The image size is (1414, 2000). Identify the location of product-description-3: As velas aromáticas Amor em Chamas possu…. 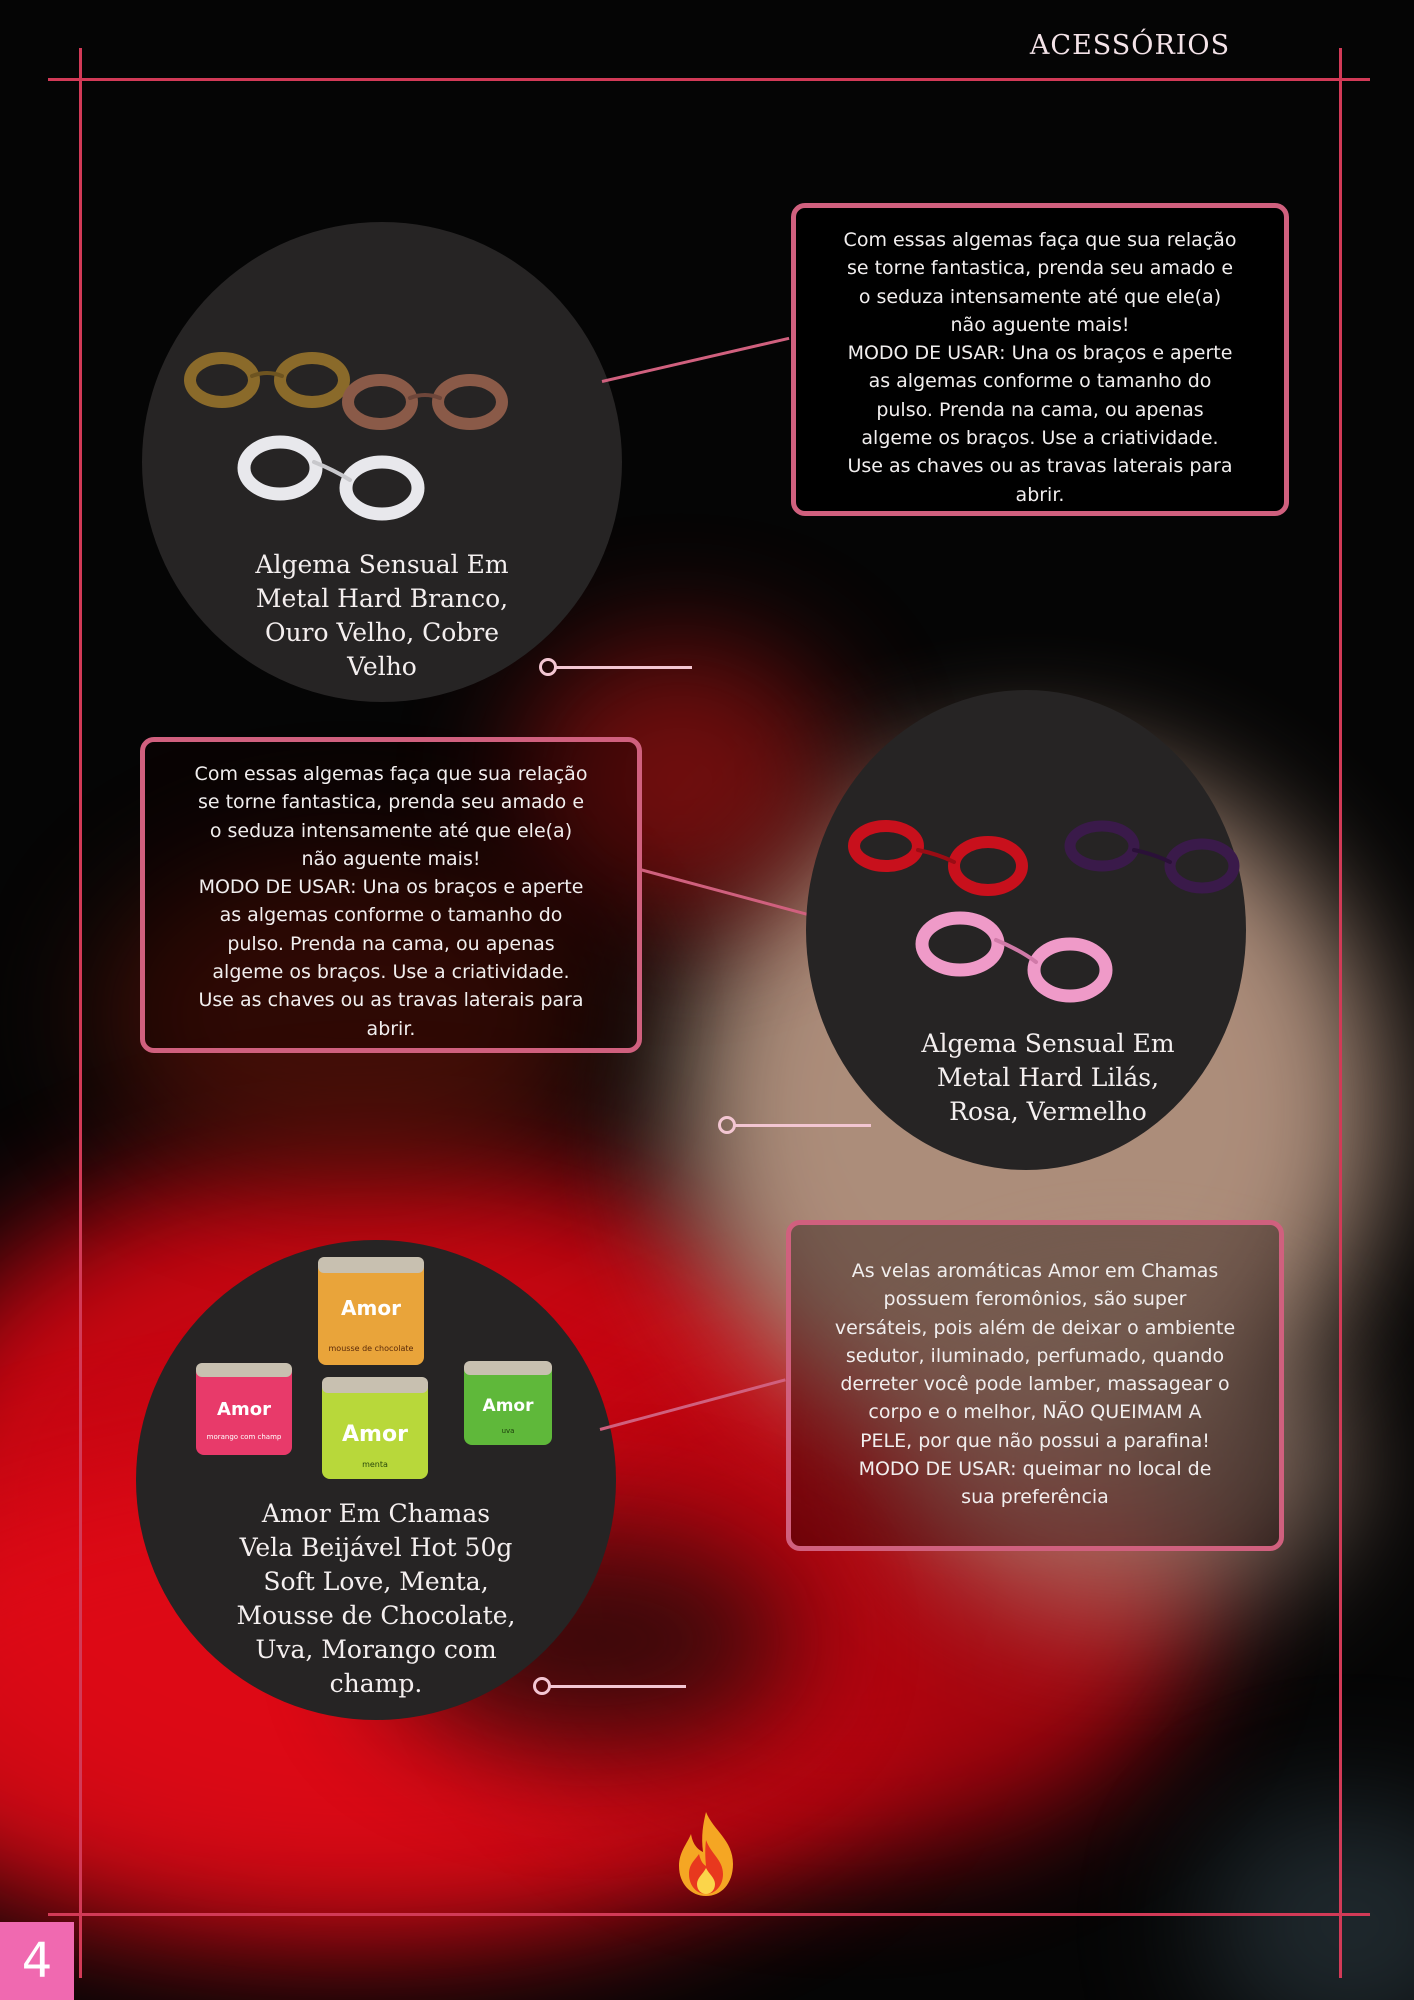
(1035, 1385).